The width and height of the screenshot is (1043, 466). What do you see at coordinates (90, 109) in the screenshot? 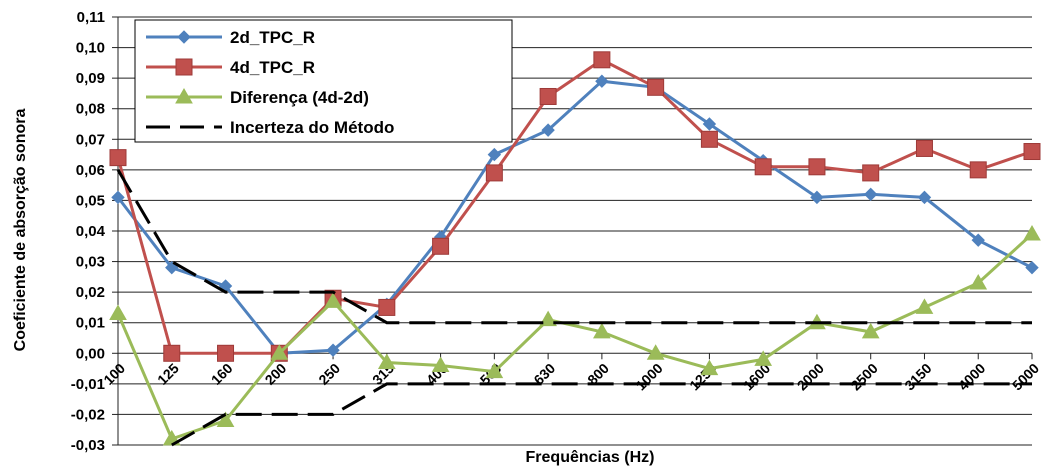
I see `y-tick-label: 0,08` at bounding box center [90, 109].